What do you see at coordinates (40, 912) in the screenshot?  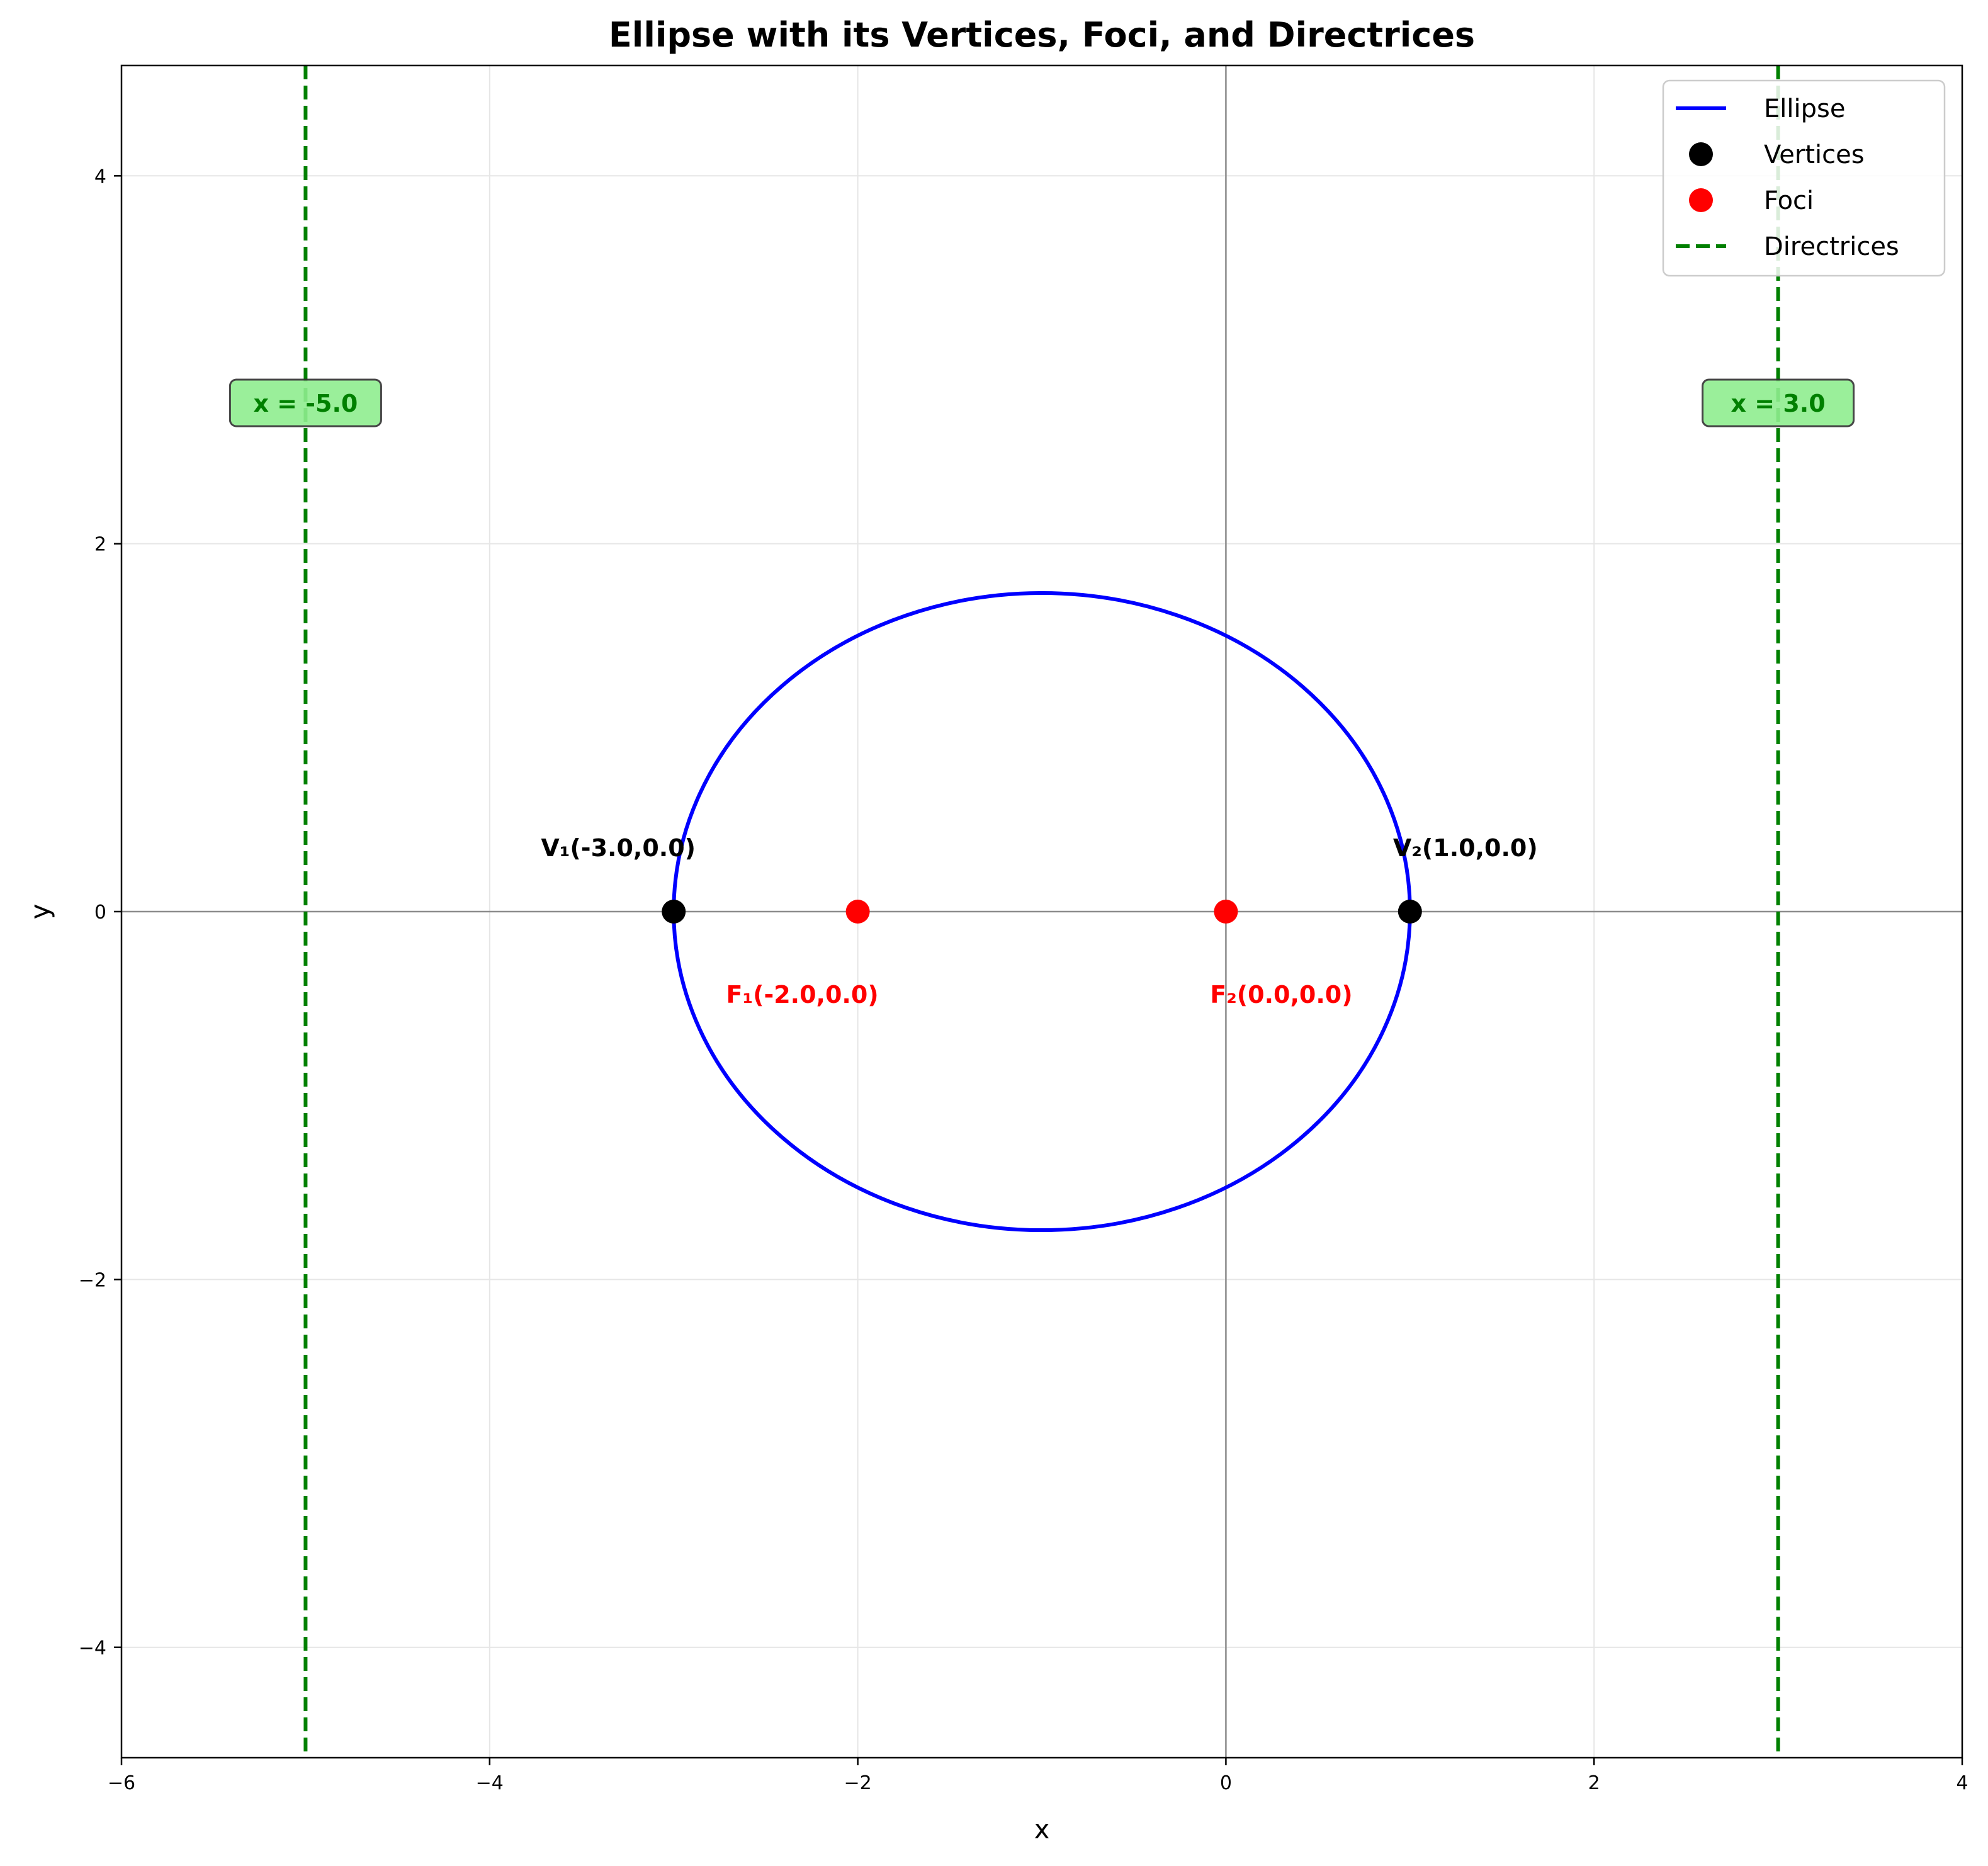 I see `y-axis-title: y` at bounding box center [40, 912].